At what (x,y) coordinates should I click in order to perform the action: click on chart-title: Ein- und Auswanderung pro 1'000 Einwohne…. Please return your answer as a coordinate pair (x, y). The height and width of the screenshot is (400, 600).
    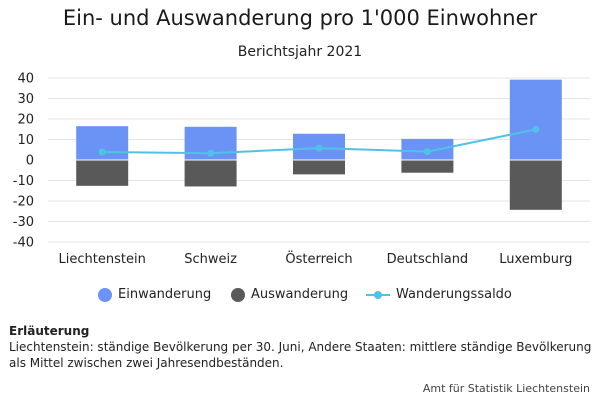
    Looking at the image, I should click on (300, 18).